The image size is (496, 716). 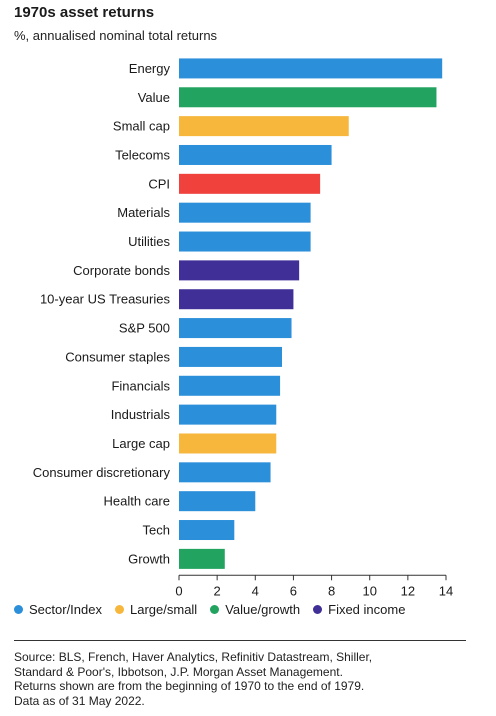 I want to click on legend-label-value-growth: Value/growth, so click(x=263, y=609).